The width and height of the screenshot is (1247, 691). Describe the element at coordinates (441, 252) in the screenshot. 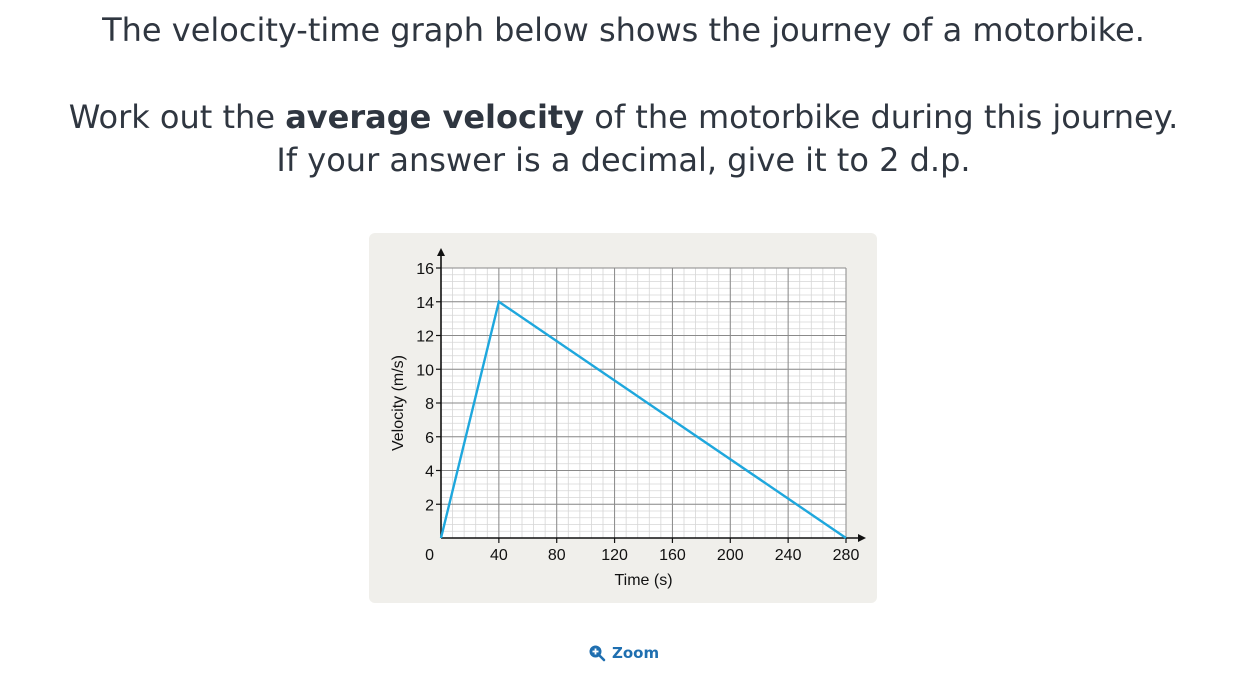

I see `y-axis-arrow` at that location.